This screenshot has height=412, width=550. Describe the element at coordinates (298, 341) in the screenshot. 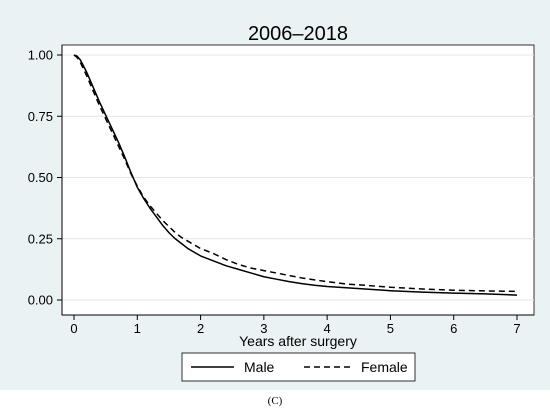

I see `x-axis-label: Years after surgery` at that location.